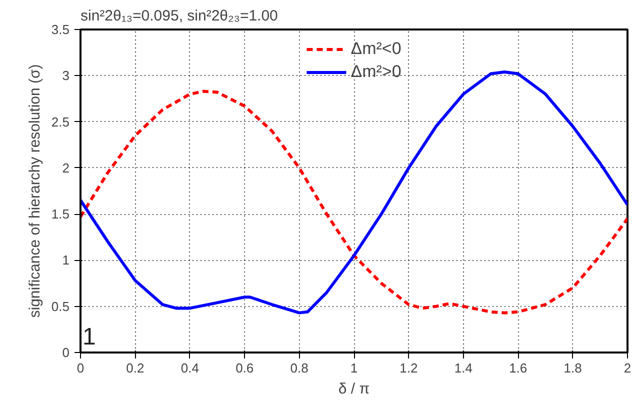 The width and height of the screenshot is (632, 400). What do you see at coordinates (66, 76) in the screenshot?
I see `y-tick-label: 3` at bounding box center [66, 76].